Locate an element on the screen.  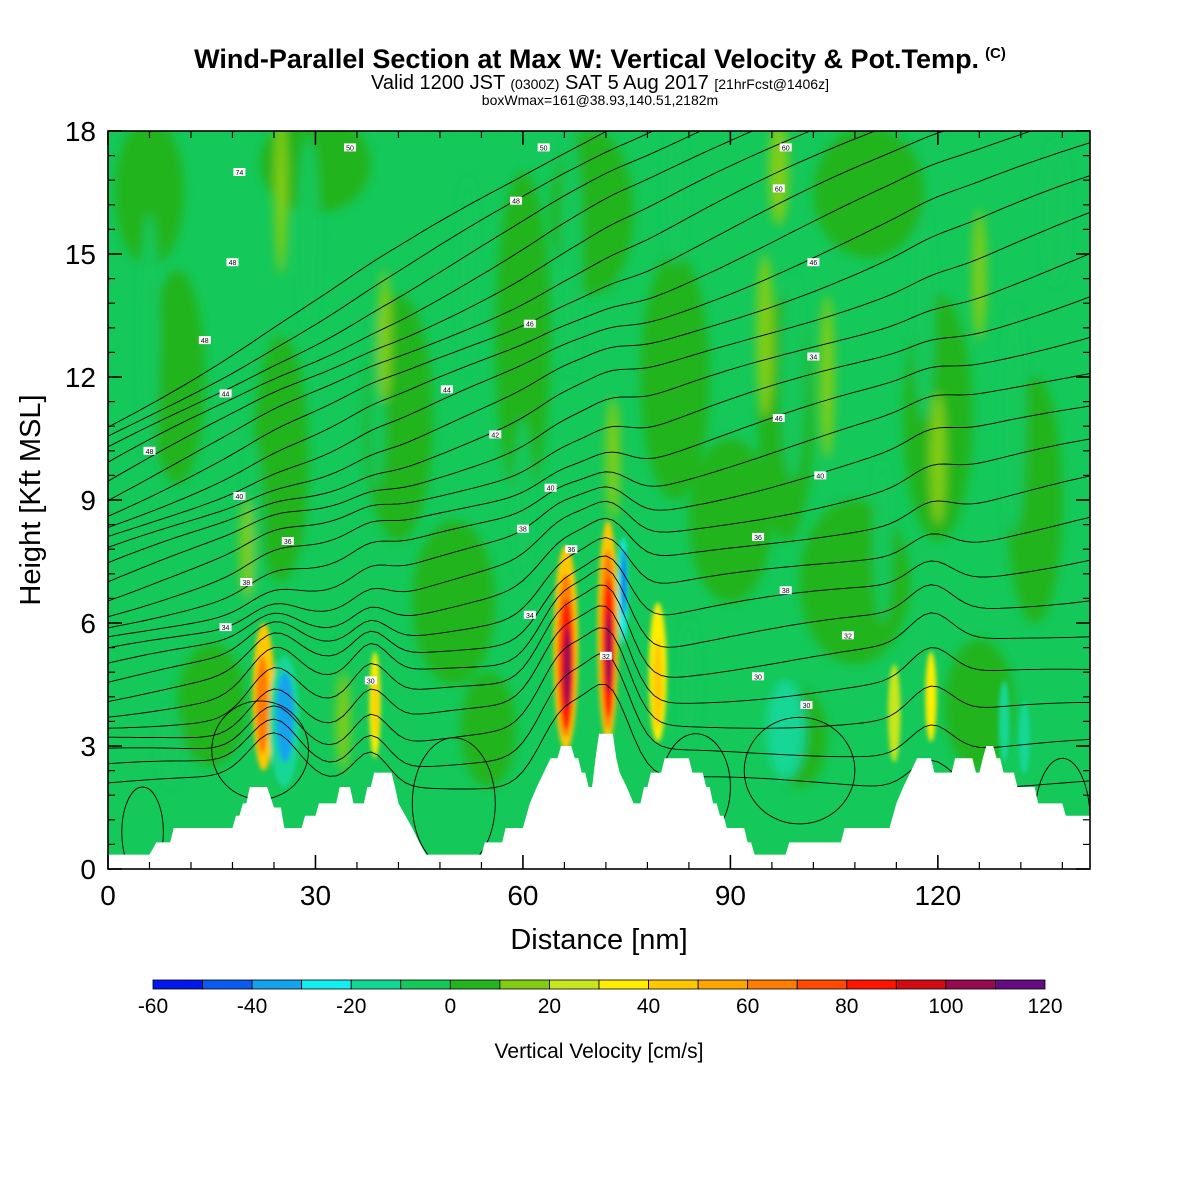
colorbar-tick-label: 40 is located at coordinates (648, 1006).